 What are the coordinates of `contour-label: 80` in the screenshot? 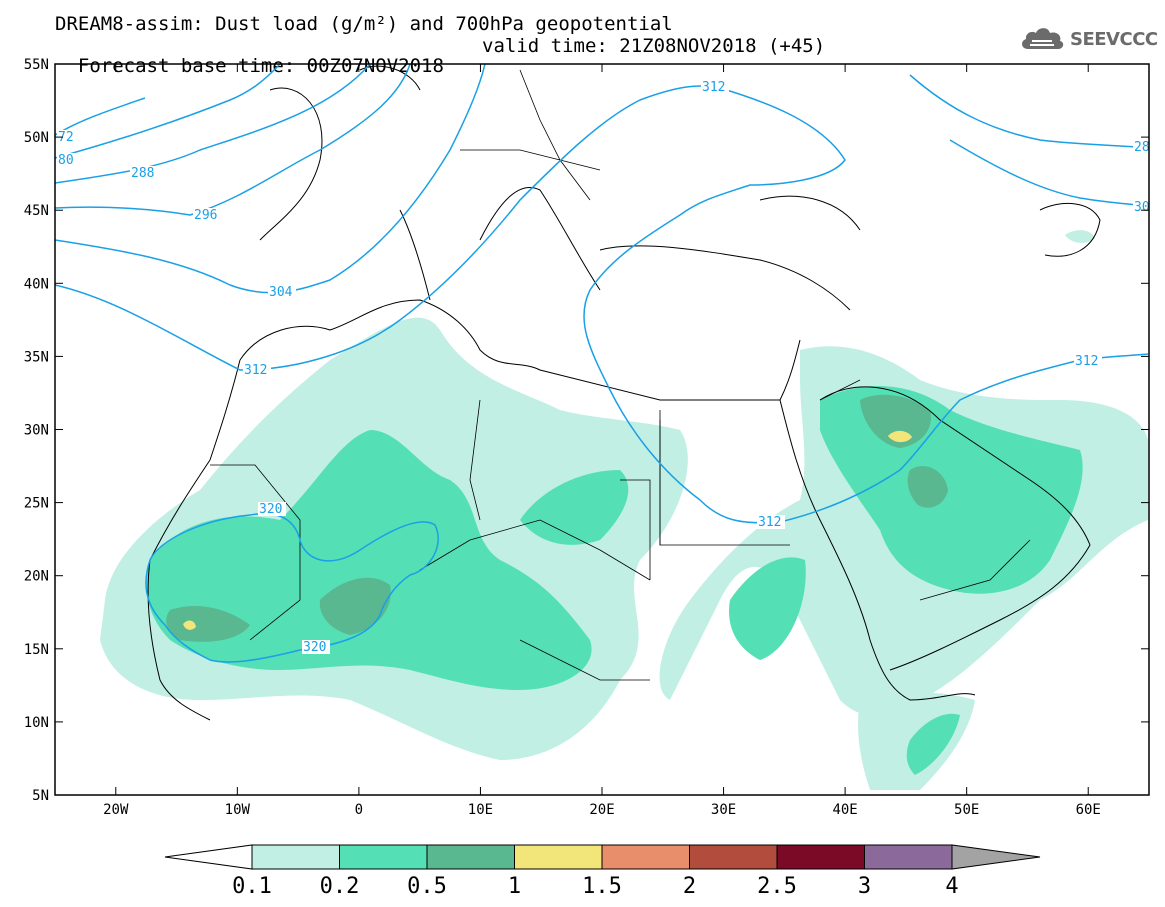 It's located at (66, 160).